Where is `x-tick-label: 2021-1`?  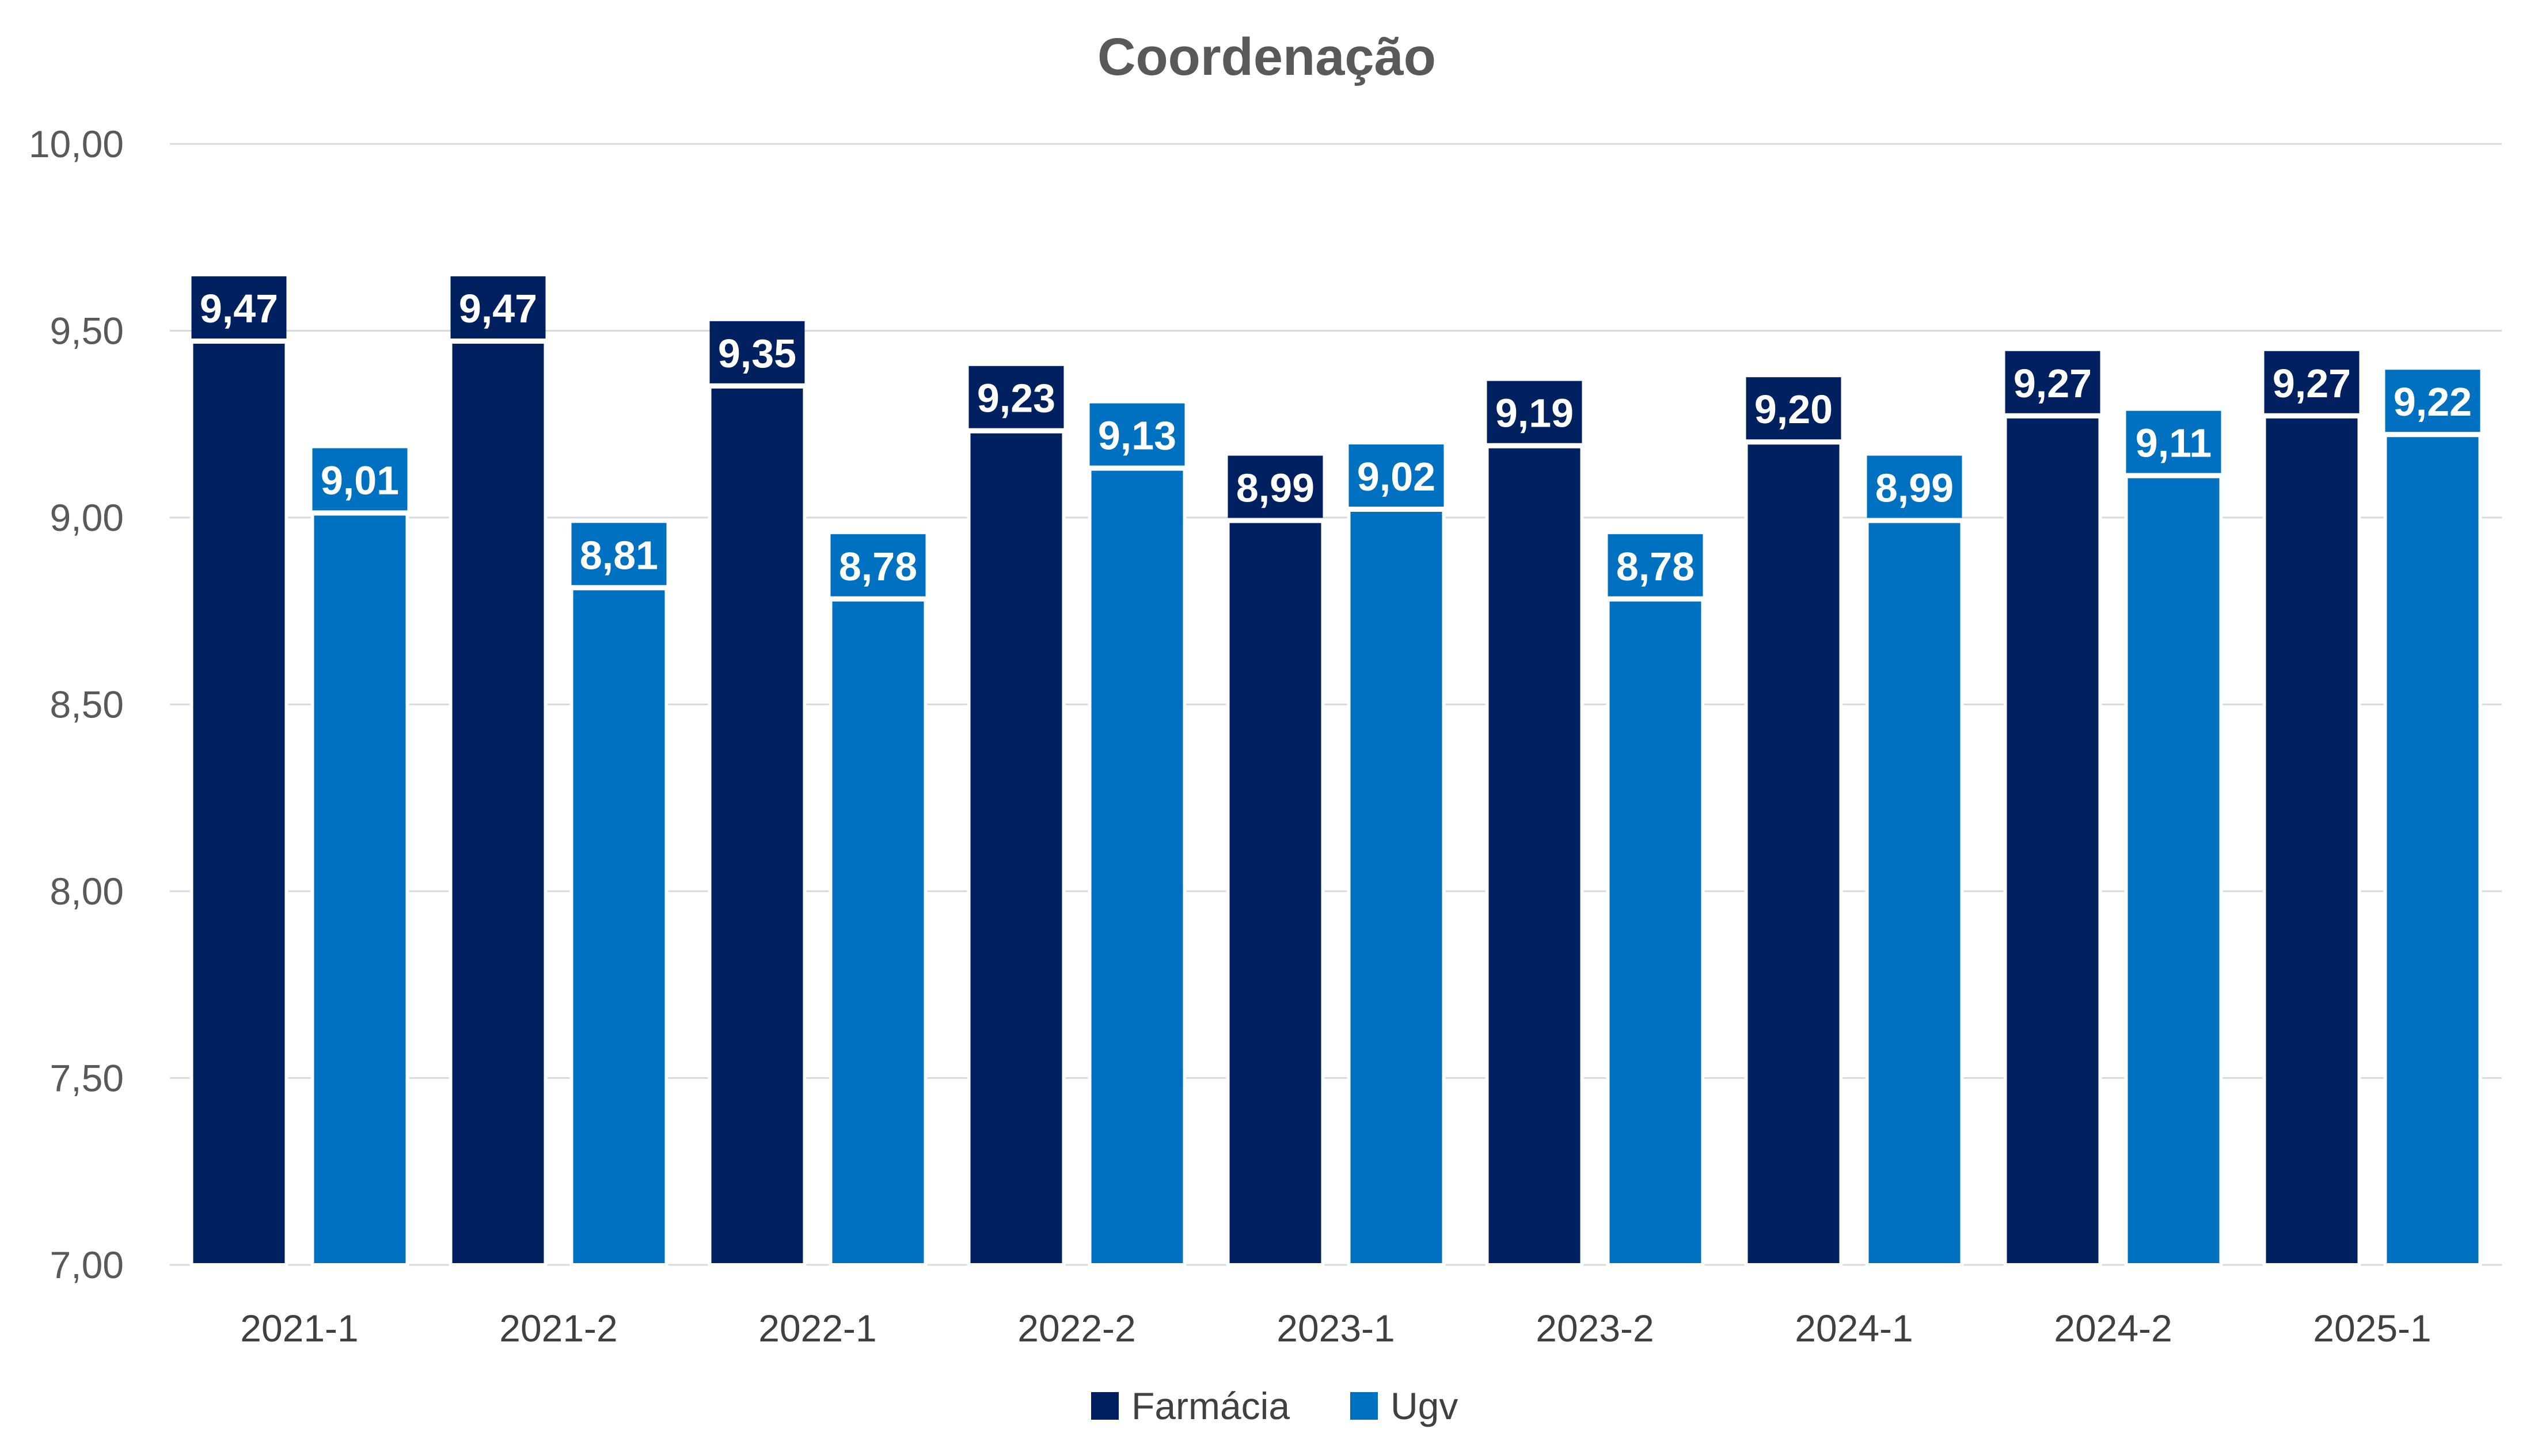 x-tick-label: 2021-1 is located at coordinates (299, 1328).